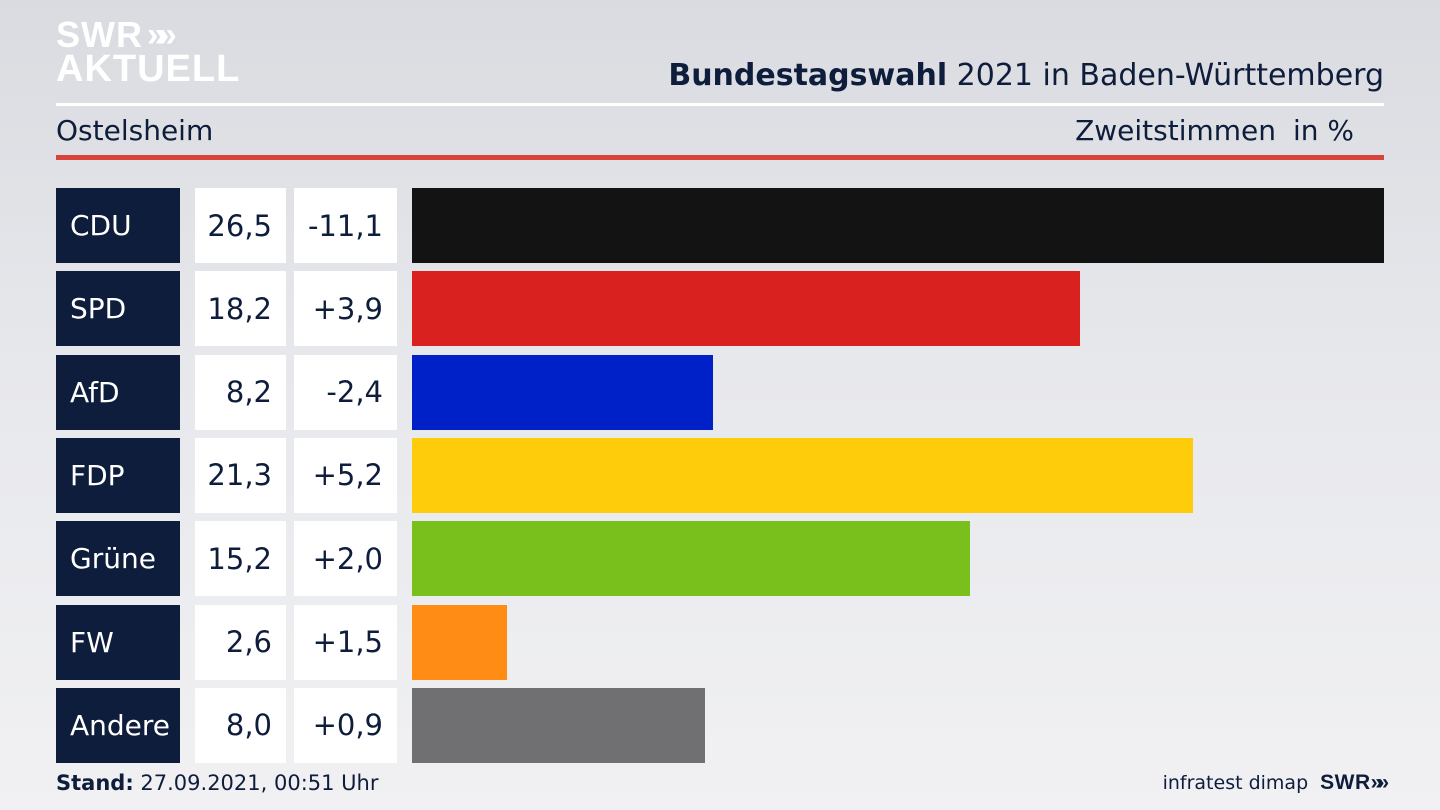 Image resolution: width=1440 pixels, height=810 pixels. Describe the element at coordinates (1323, 130) in the screenshot. I see `unit-label: in %` at that location.